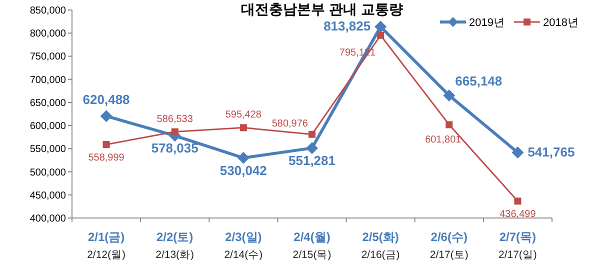 The height and width of the screenshot is (260, 600). What do you see at coordinates (106, 245) in the screenshot?
I see `x-tick-label: 2/1(금) 2/12(월)` at bounding box center [106, 245].